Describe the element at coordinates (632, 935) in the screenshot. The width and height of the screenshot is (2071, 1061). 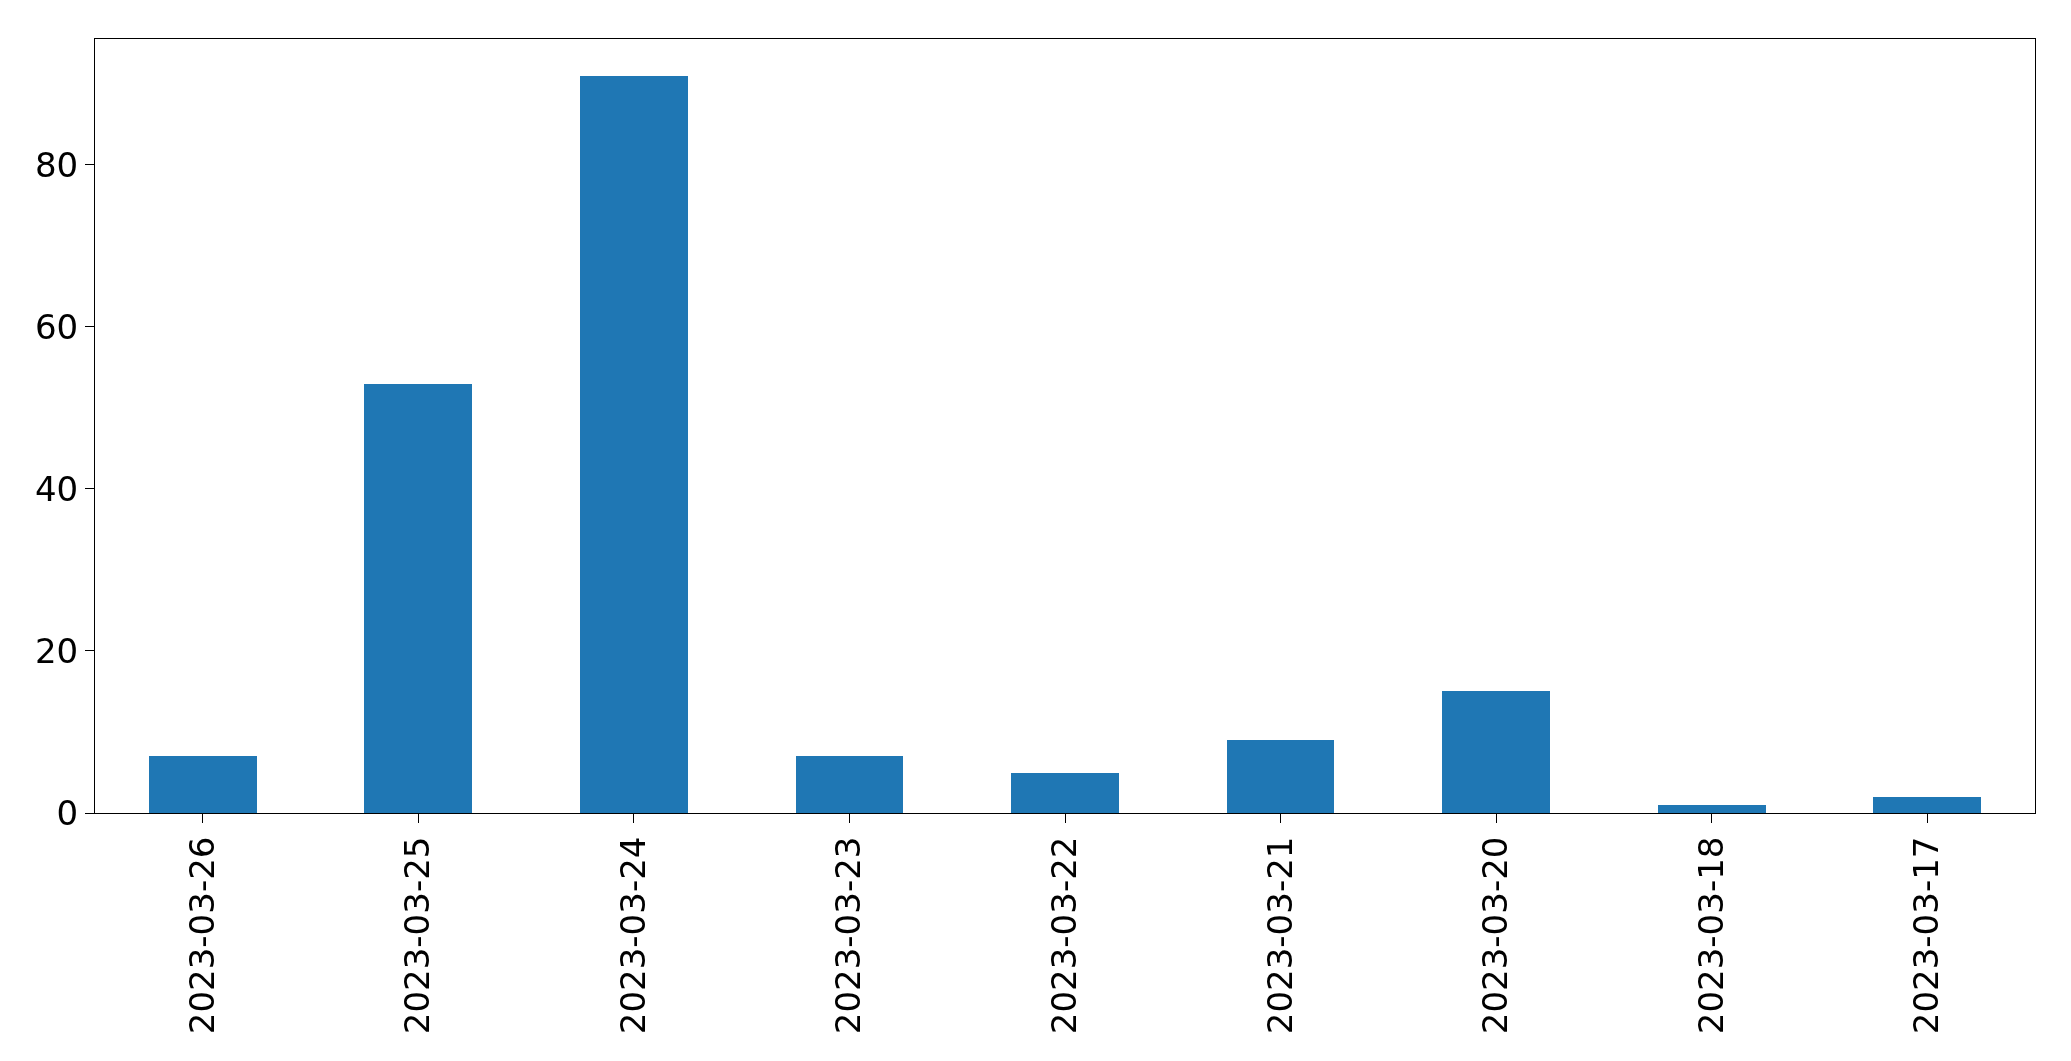
I see `x-tick-label: 2023-03-24` at that location.